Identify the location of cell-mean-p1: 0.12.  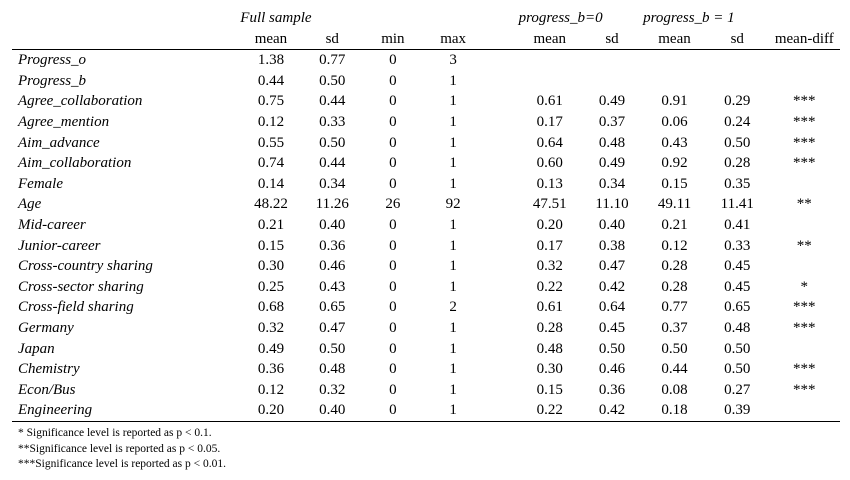
(674, 245).